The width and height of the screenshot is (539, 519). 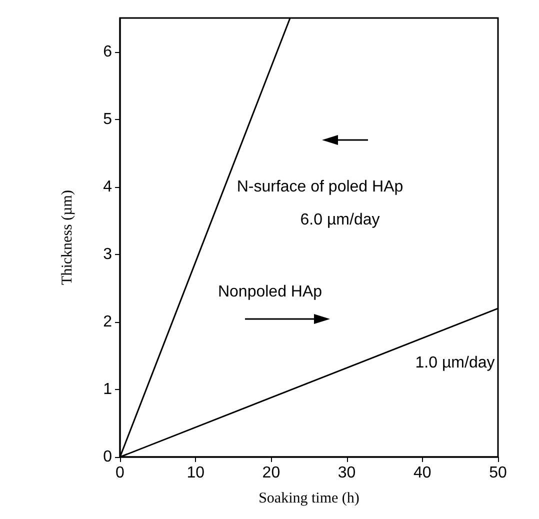 What do you see at coordinates (107, 119) in the screenshot?
I see `y-tick-label: 5` at bounding box center [107, 119].